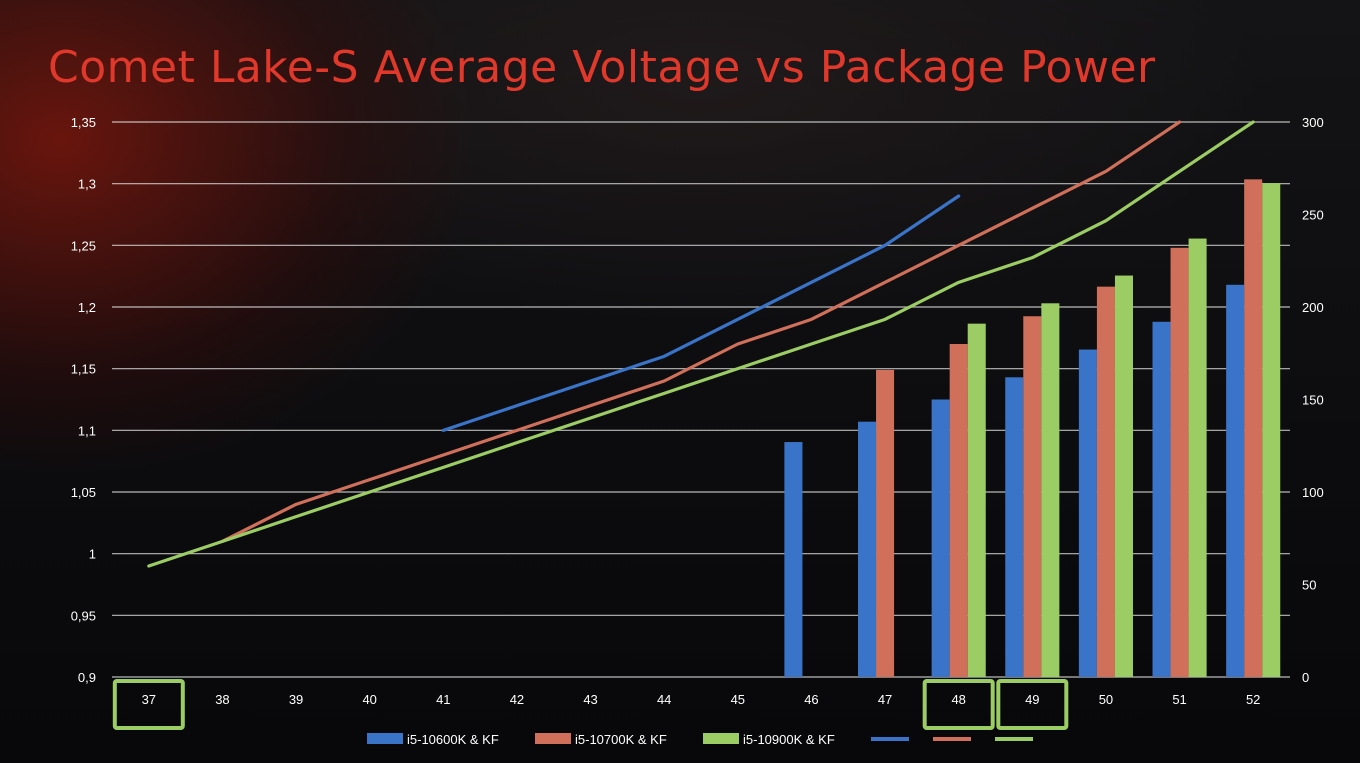 This screenshot has height=763, width=1360. I want to click on left-tick-label: 1,05, so click(83, 492).